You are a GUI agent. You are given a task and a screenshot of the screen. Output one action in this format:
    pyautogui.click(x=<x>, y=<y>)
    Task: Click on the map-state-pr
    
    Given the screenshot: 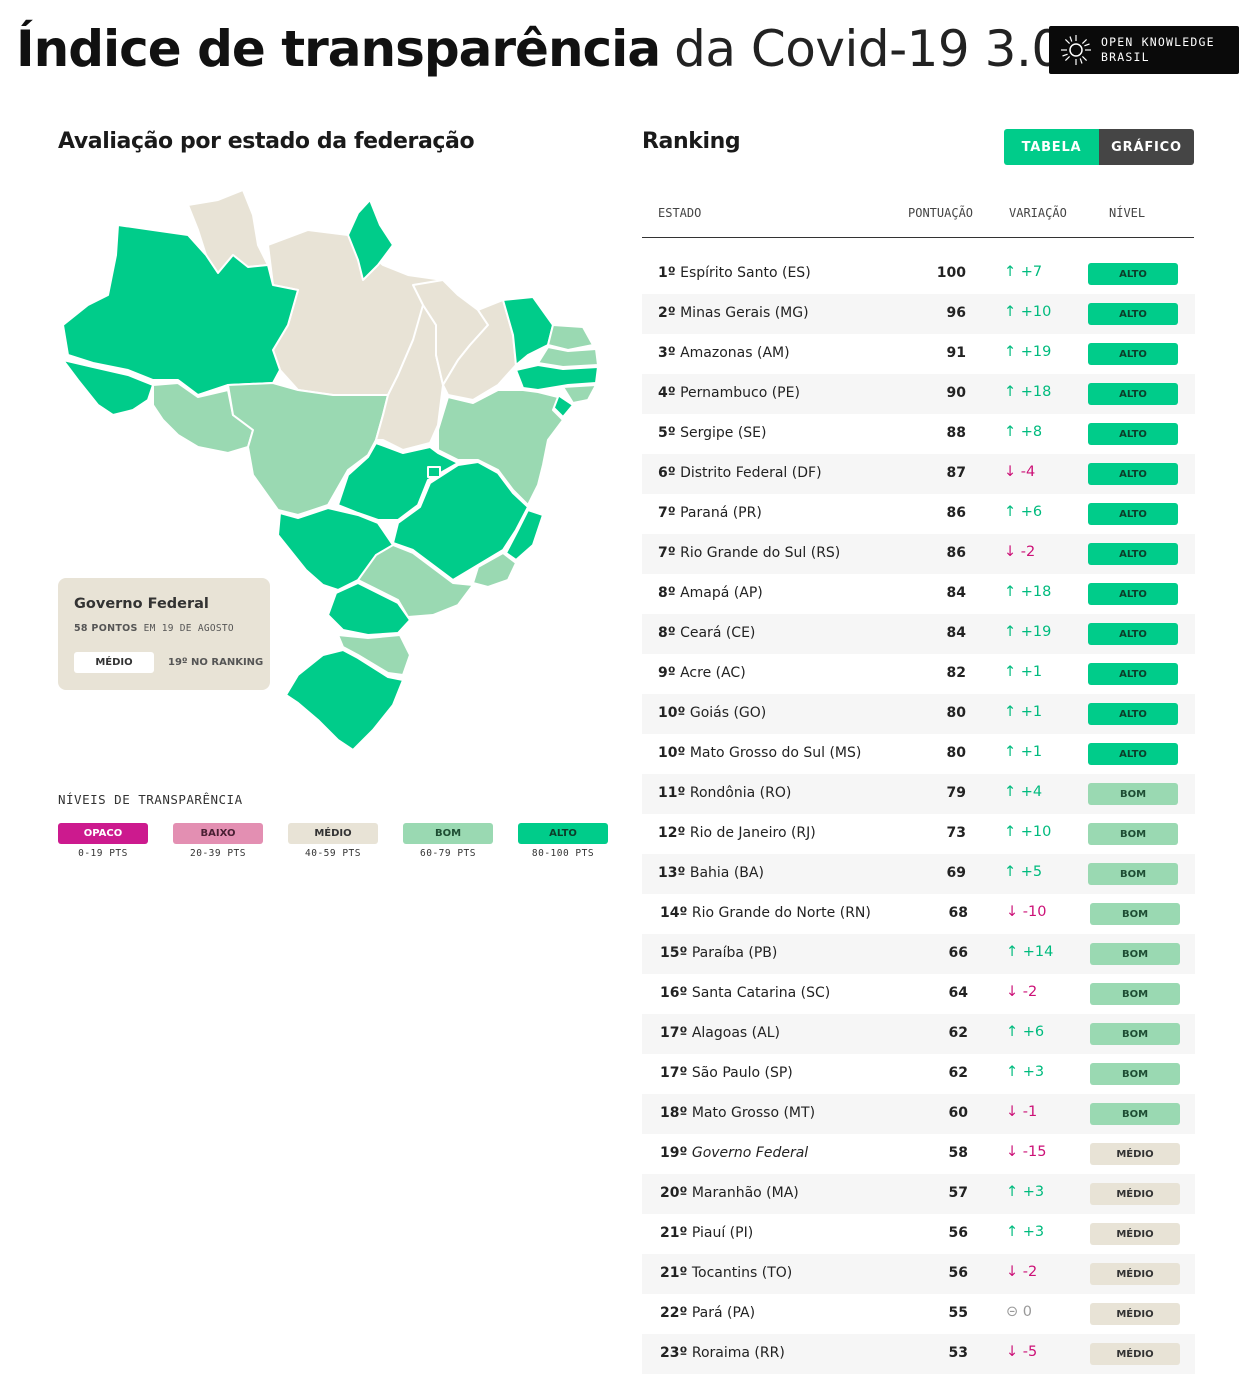 What is the action you would take?
    pyautogui.click(x=369, y=609)
    